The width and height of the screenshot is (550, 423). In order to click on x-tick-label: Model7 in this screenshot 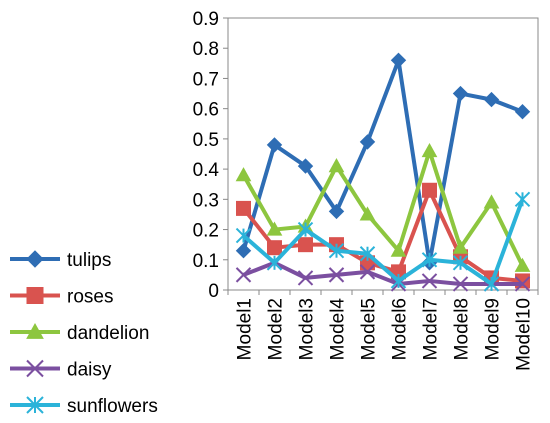, I will do `click(431, 329)`.